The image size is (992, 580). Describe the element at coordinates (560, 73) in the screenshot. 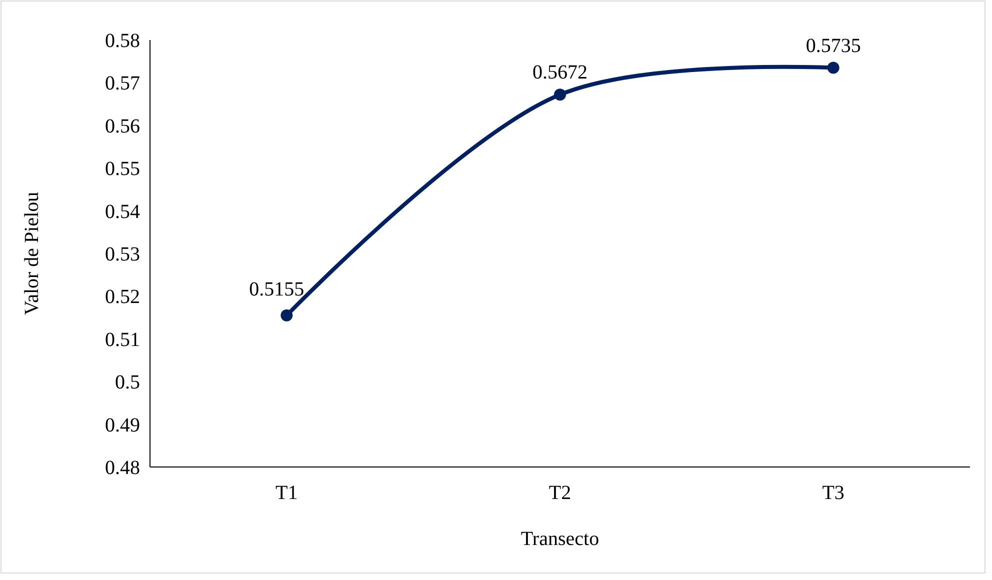

I see `data-label: 0.5672` at that location.